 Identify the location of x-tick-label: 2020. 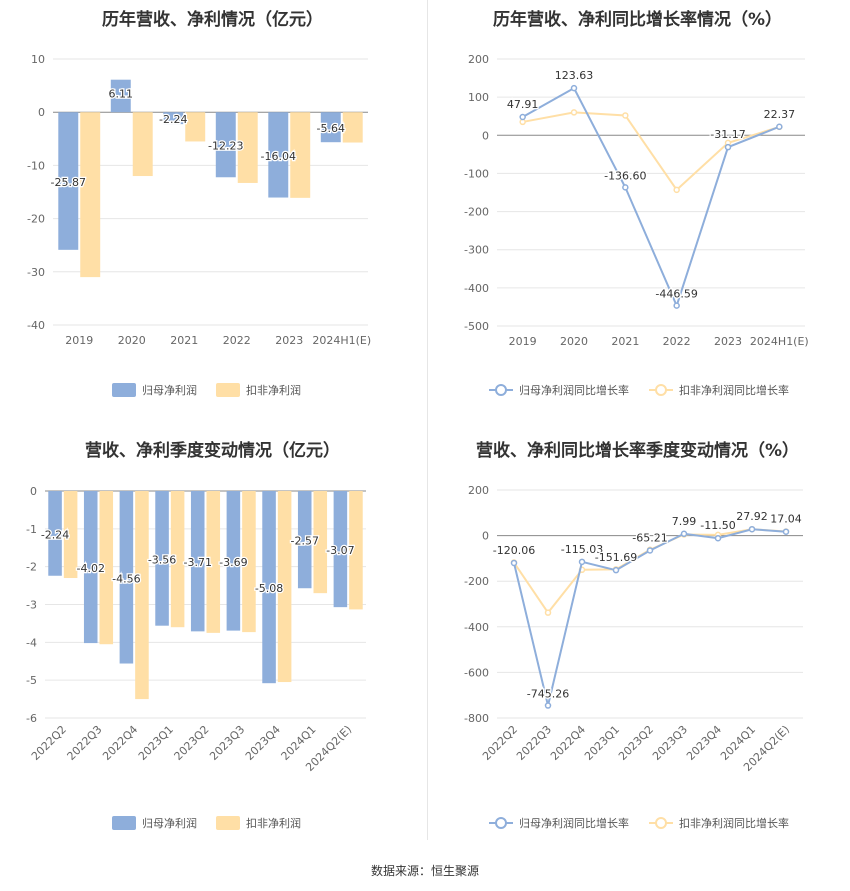
(132, 340).